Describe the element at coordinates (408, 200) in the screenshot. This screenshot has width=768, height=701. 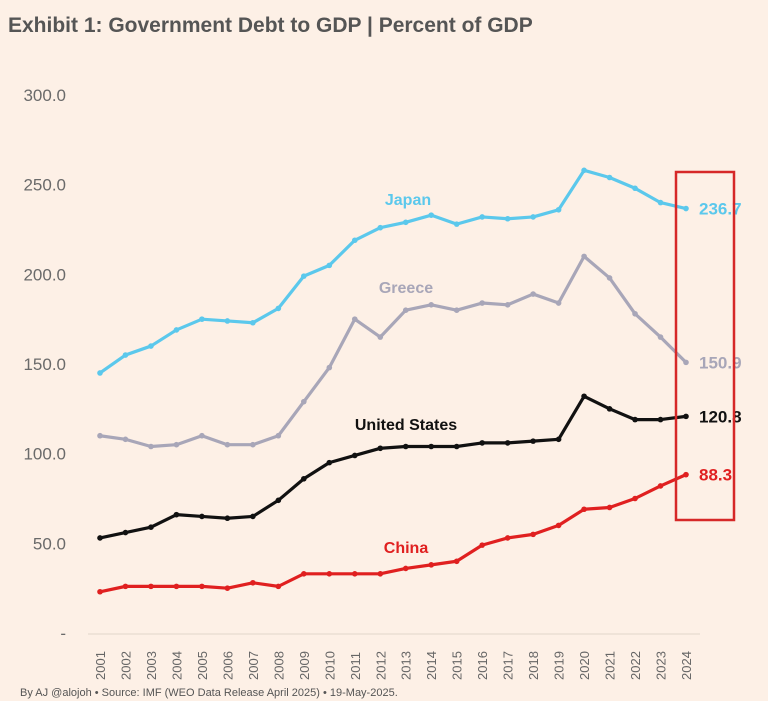
I see `series-name-label: Japan` at that location.